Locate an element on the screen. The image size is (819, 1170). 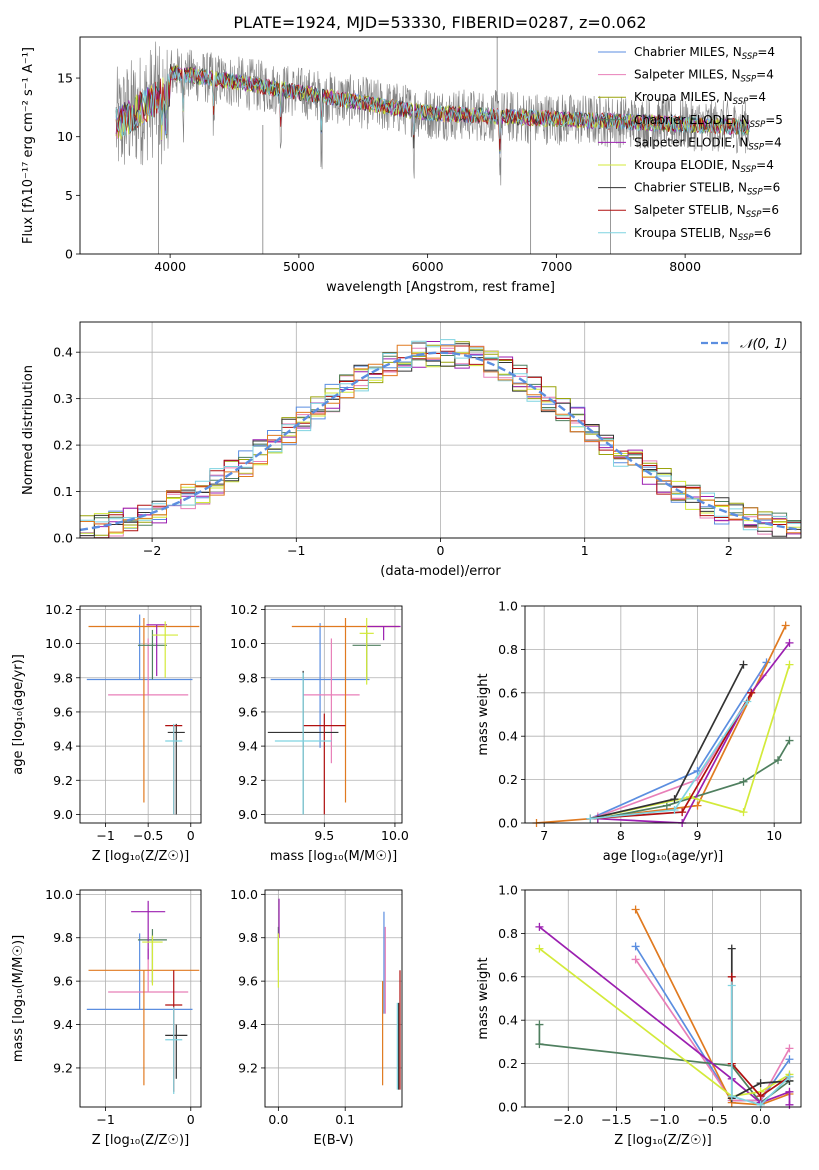
x-tick-label: 8 is located at coordinates (621, 835).